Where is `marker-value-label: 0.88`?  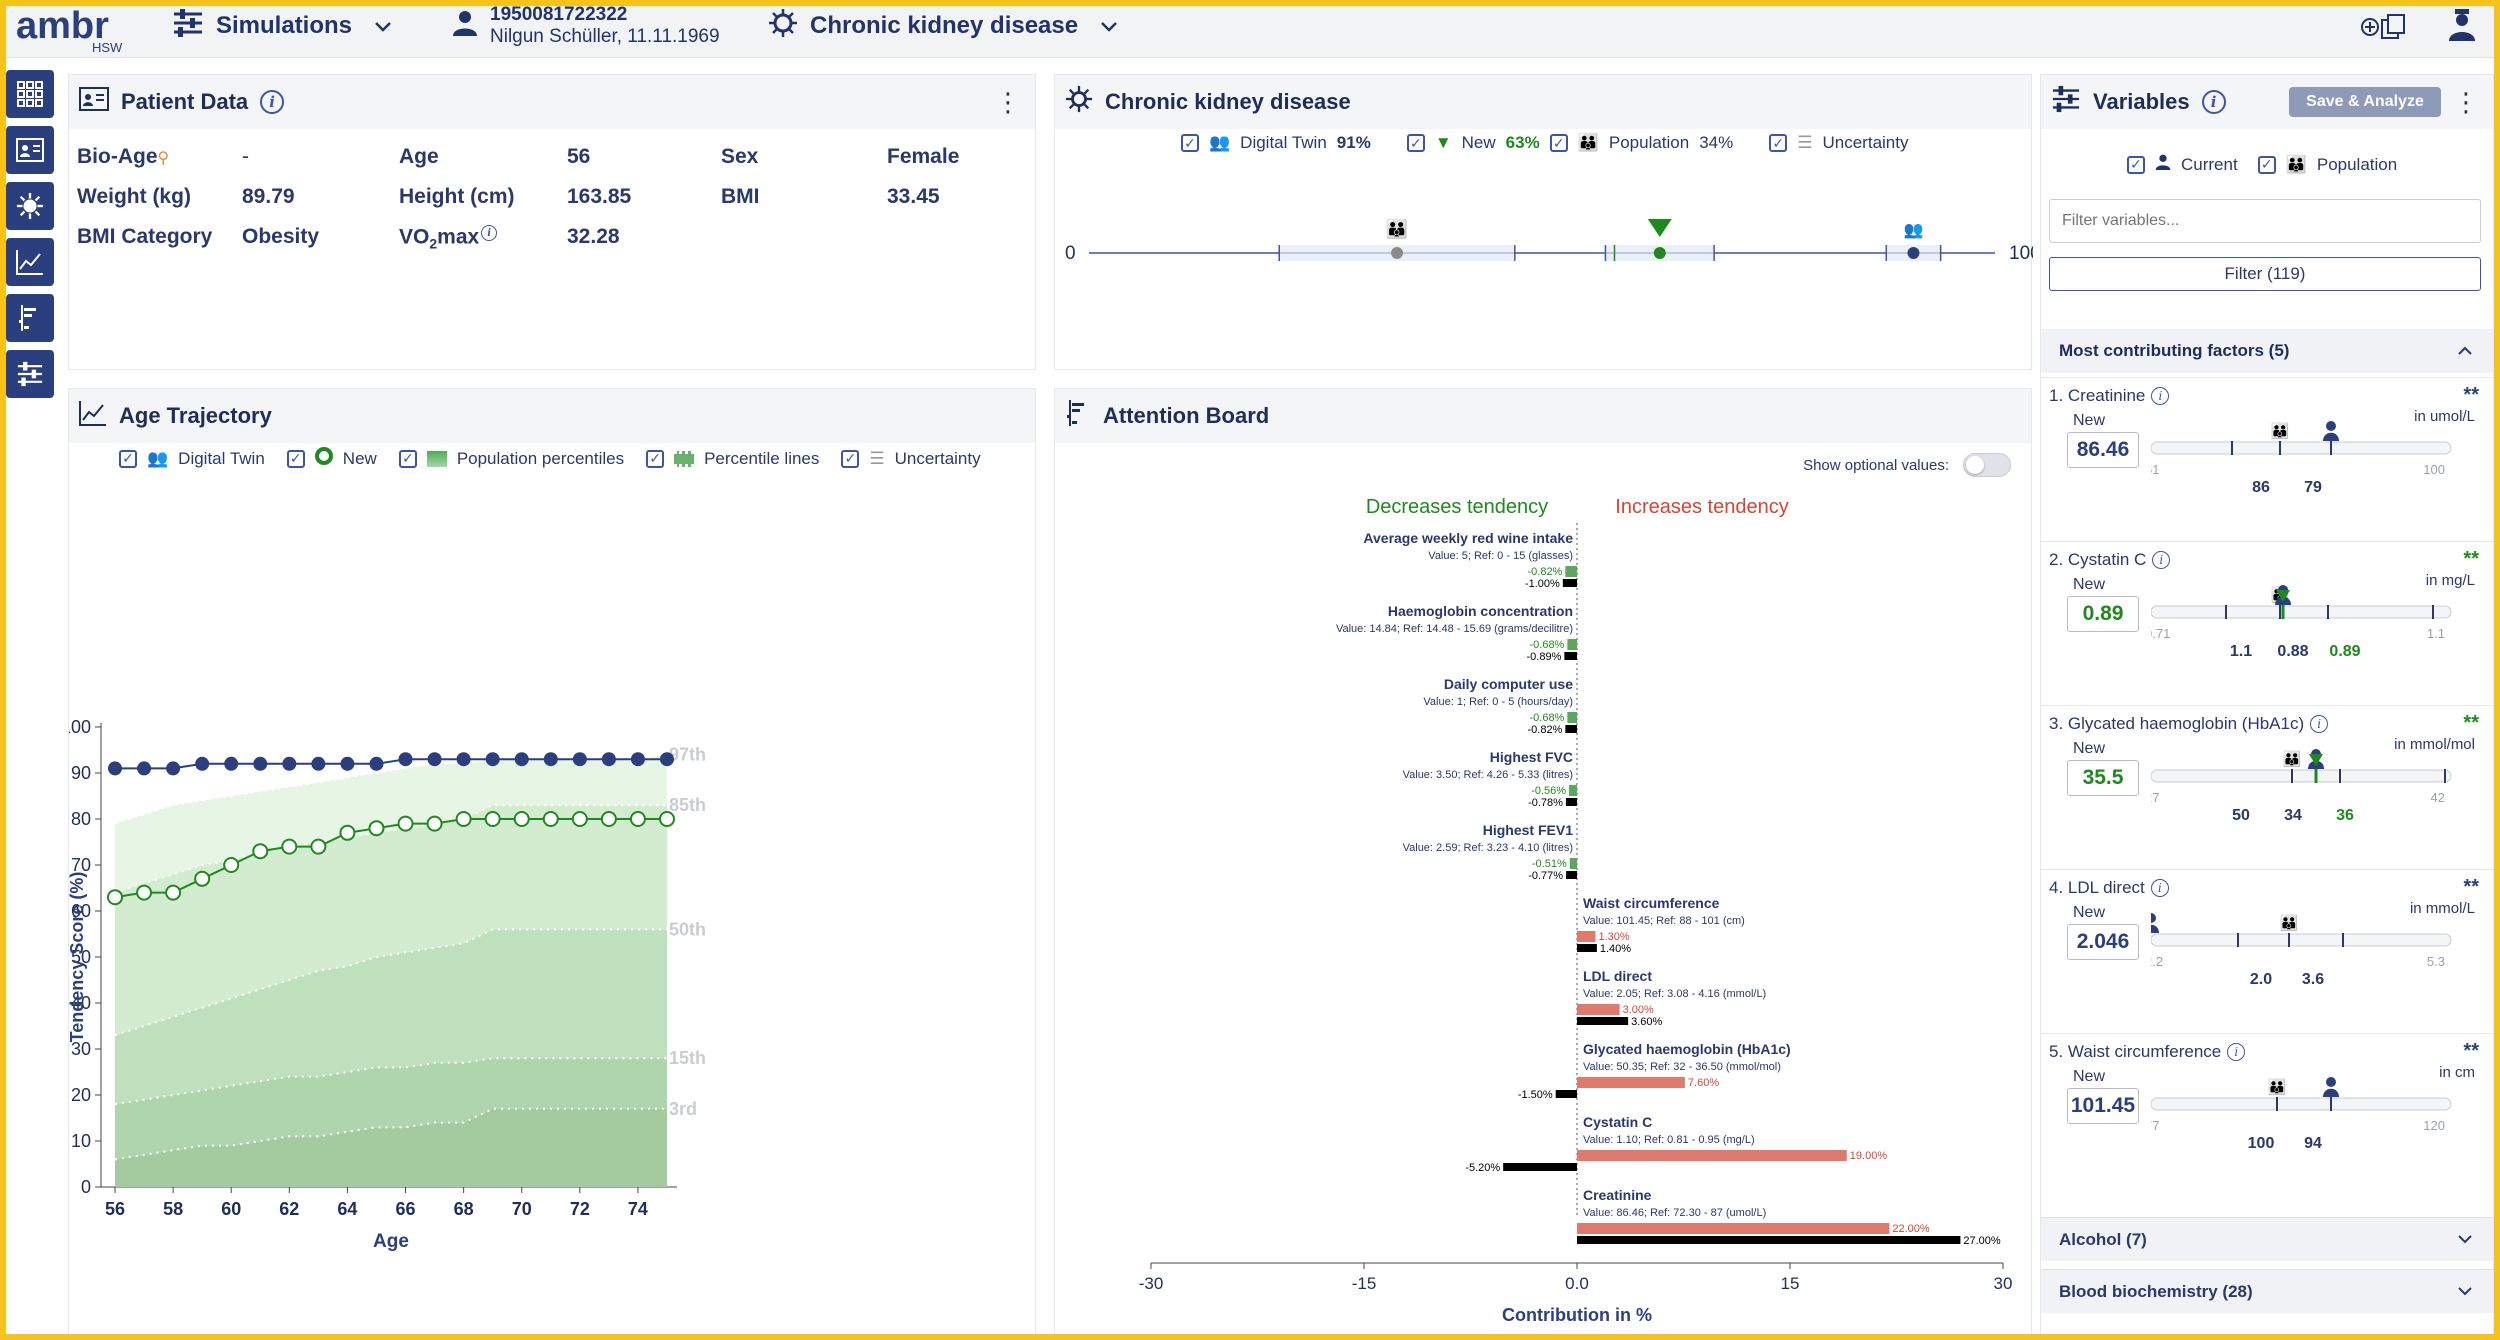
marker-value-label: 0.88 is located at coordinates (2292, 651).